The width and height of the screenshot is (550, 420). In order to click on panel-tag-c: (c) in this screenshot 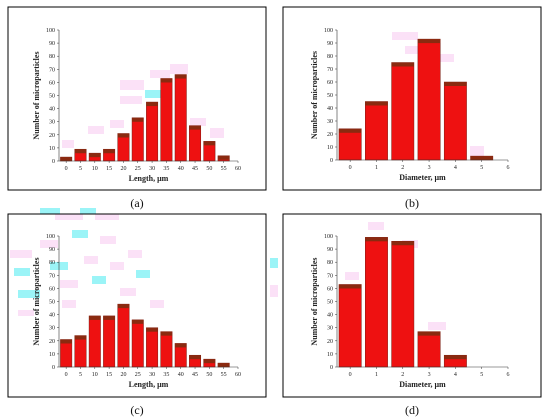, I will do `click(136, 410)`.